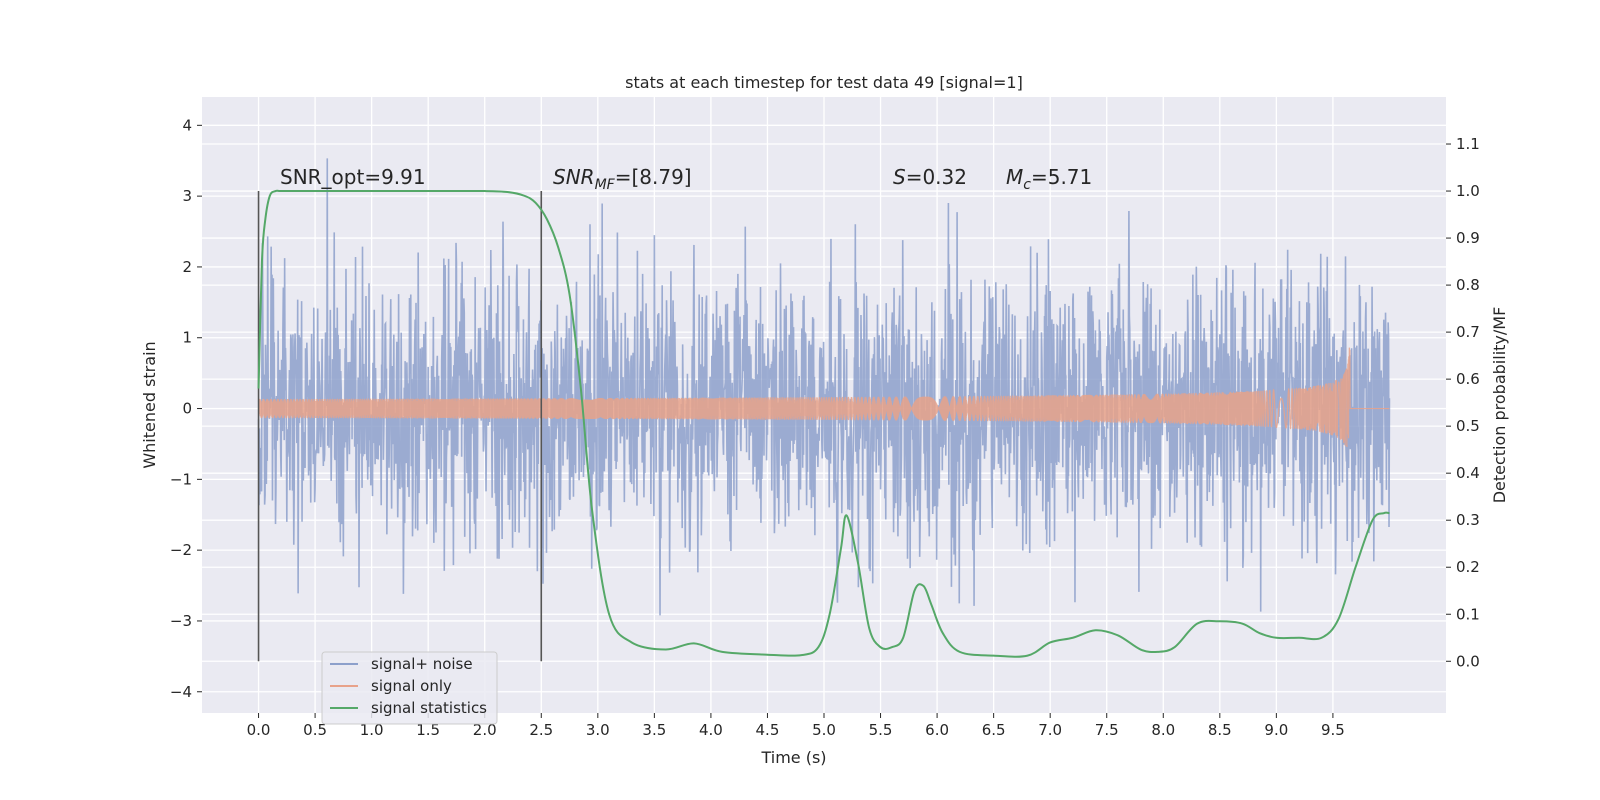 Image resolution: width=1600 pixels, height=800 pixels. Describe the element at coordinates (259, 730) in the screenshot. I see `x-tick-label: 0.0` at that location.